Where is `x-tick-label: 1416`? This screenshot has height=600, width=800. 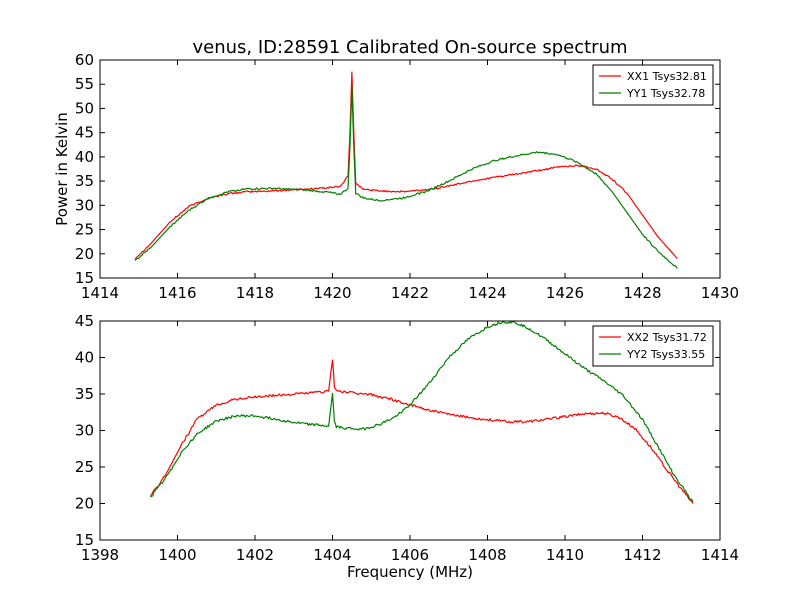
x-tick-label: 1416 is located at coordinates (177, 293).